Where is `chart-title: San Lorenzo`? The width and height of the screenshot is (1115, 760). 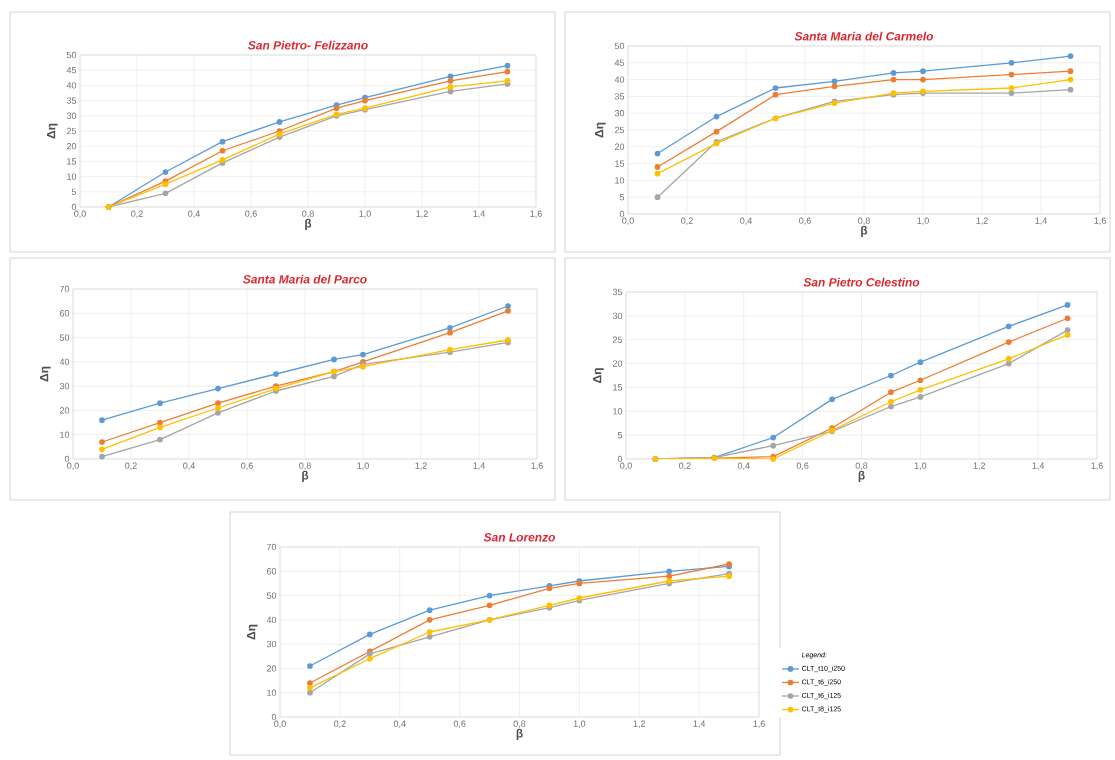
chart-title: San Lorenzo is located at coordinates (519, 537).